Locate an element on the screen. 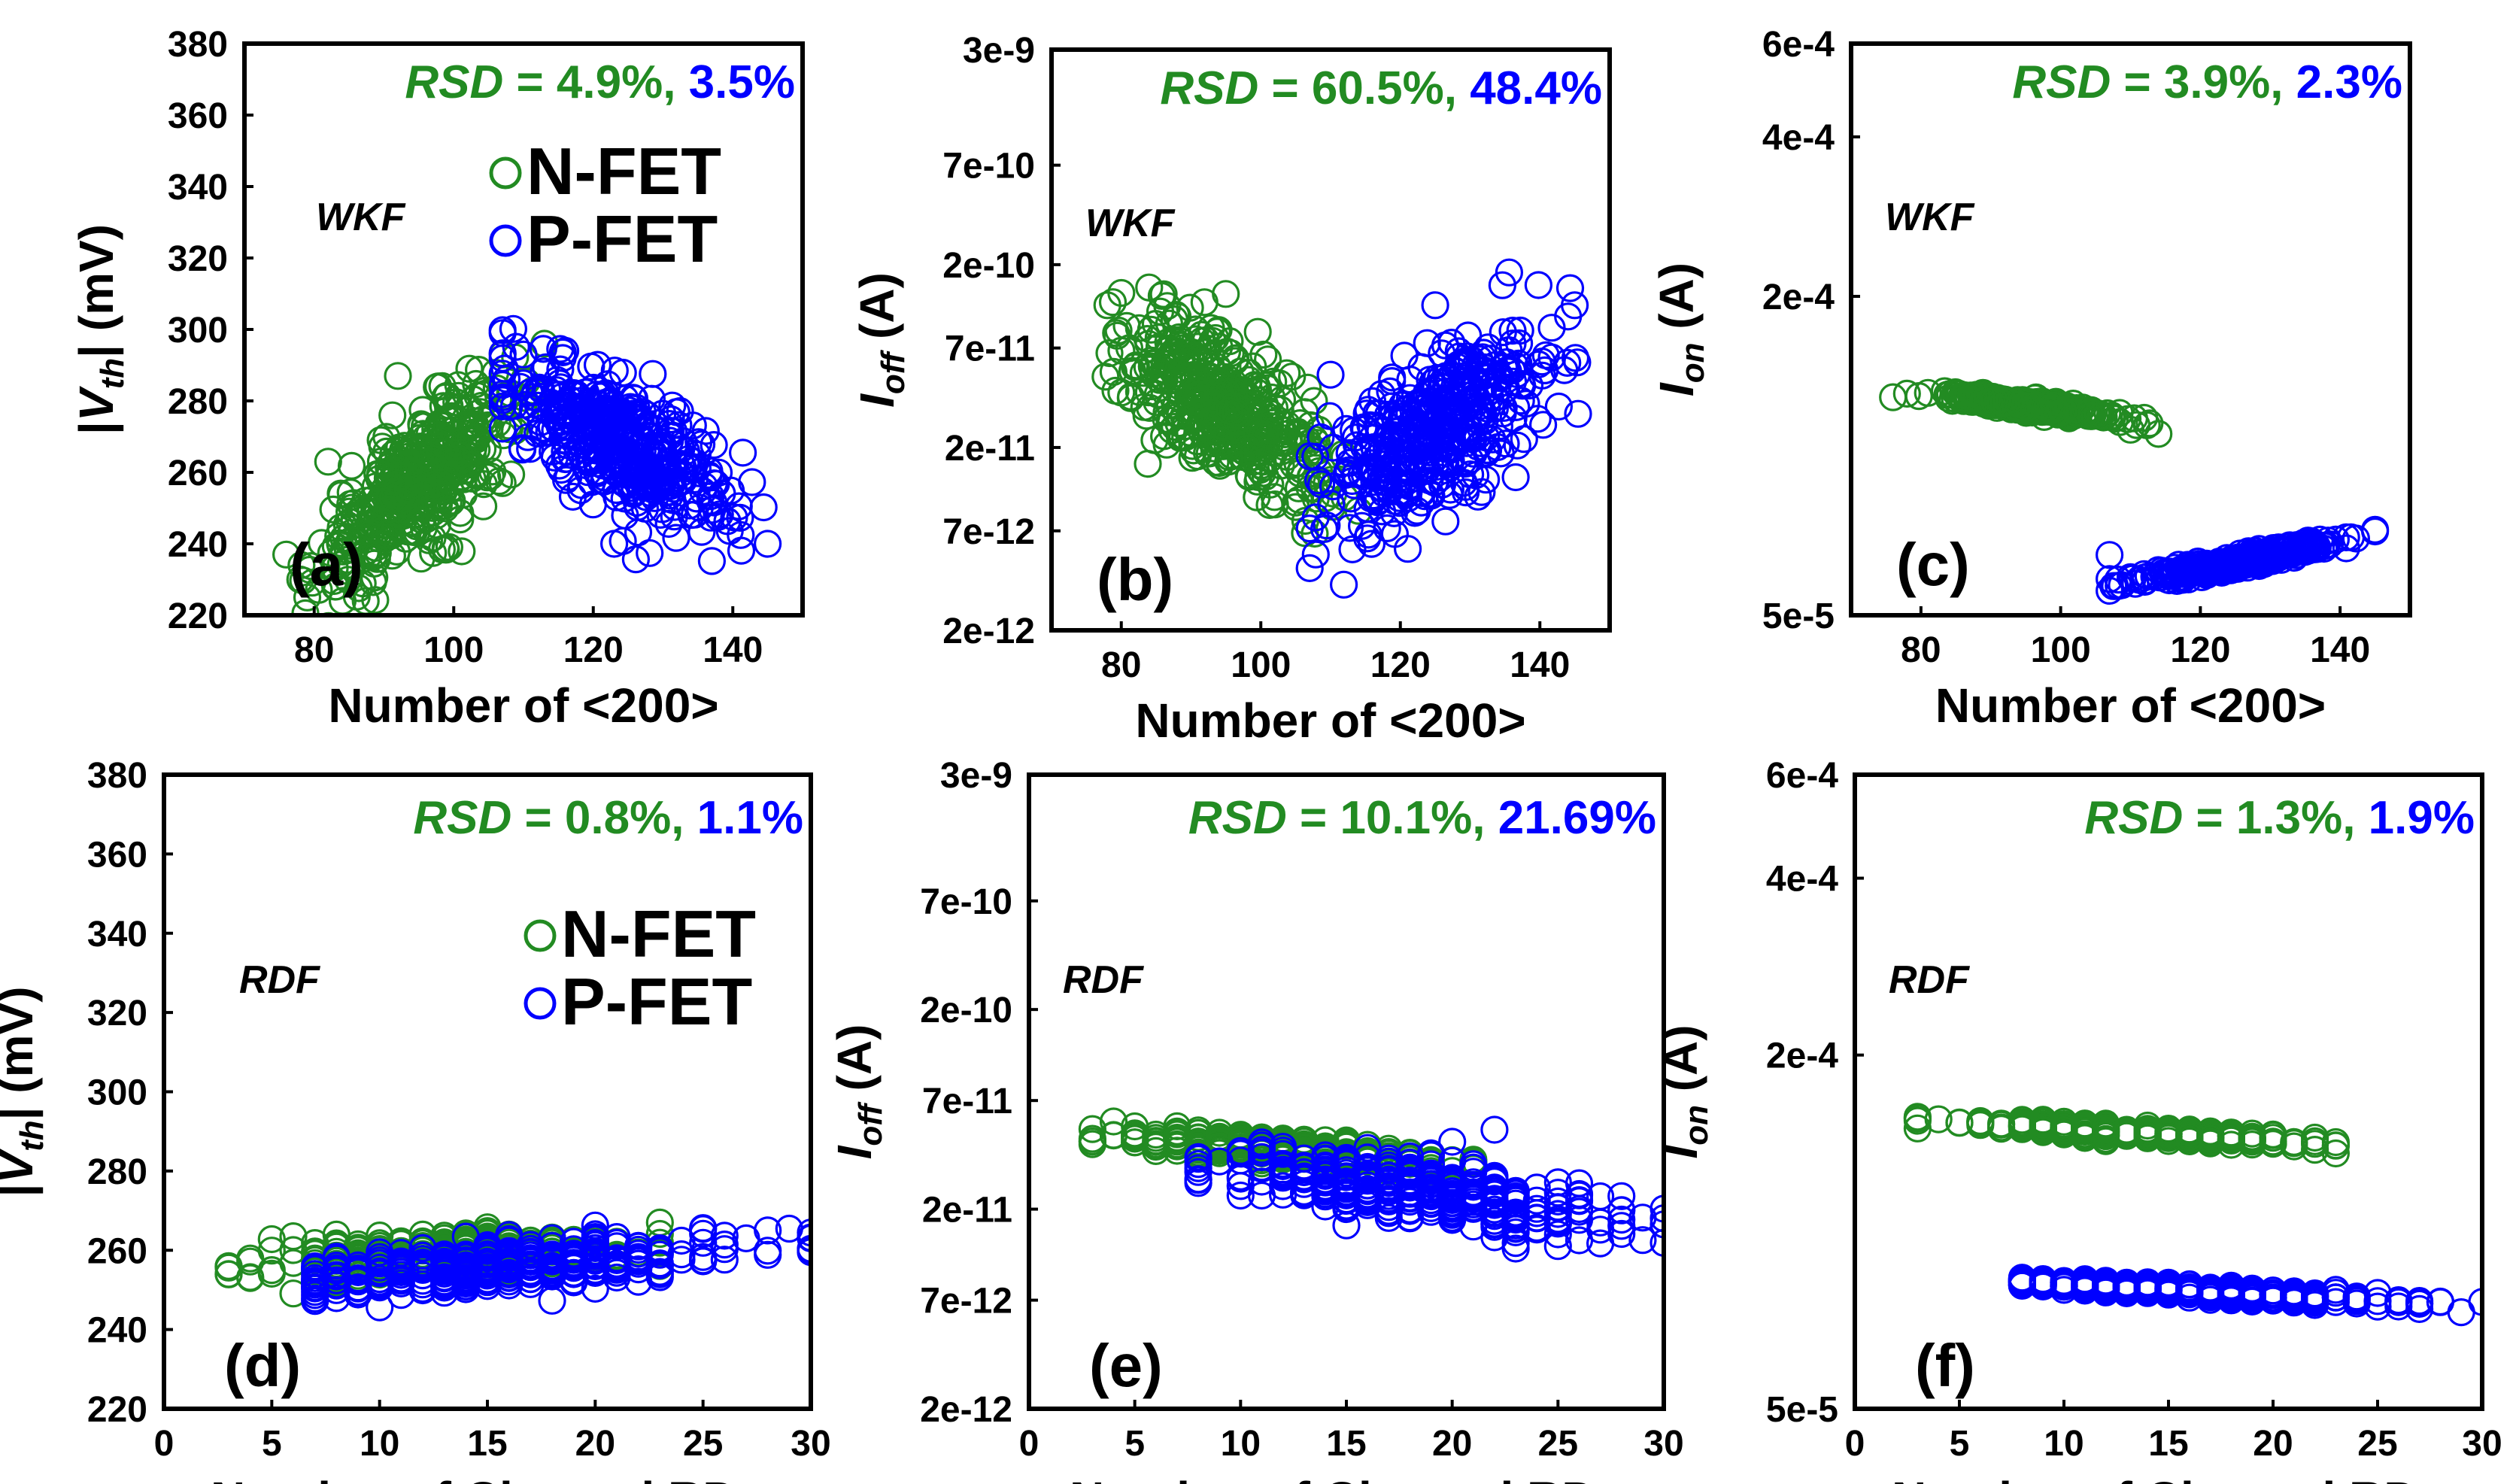 Image resolution: width=2516 pixels, height=1484 pixels. y-tick-label: 220 is located at coordinates (198, 616).